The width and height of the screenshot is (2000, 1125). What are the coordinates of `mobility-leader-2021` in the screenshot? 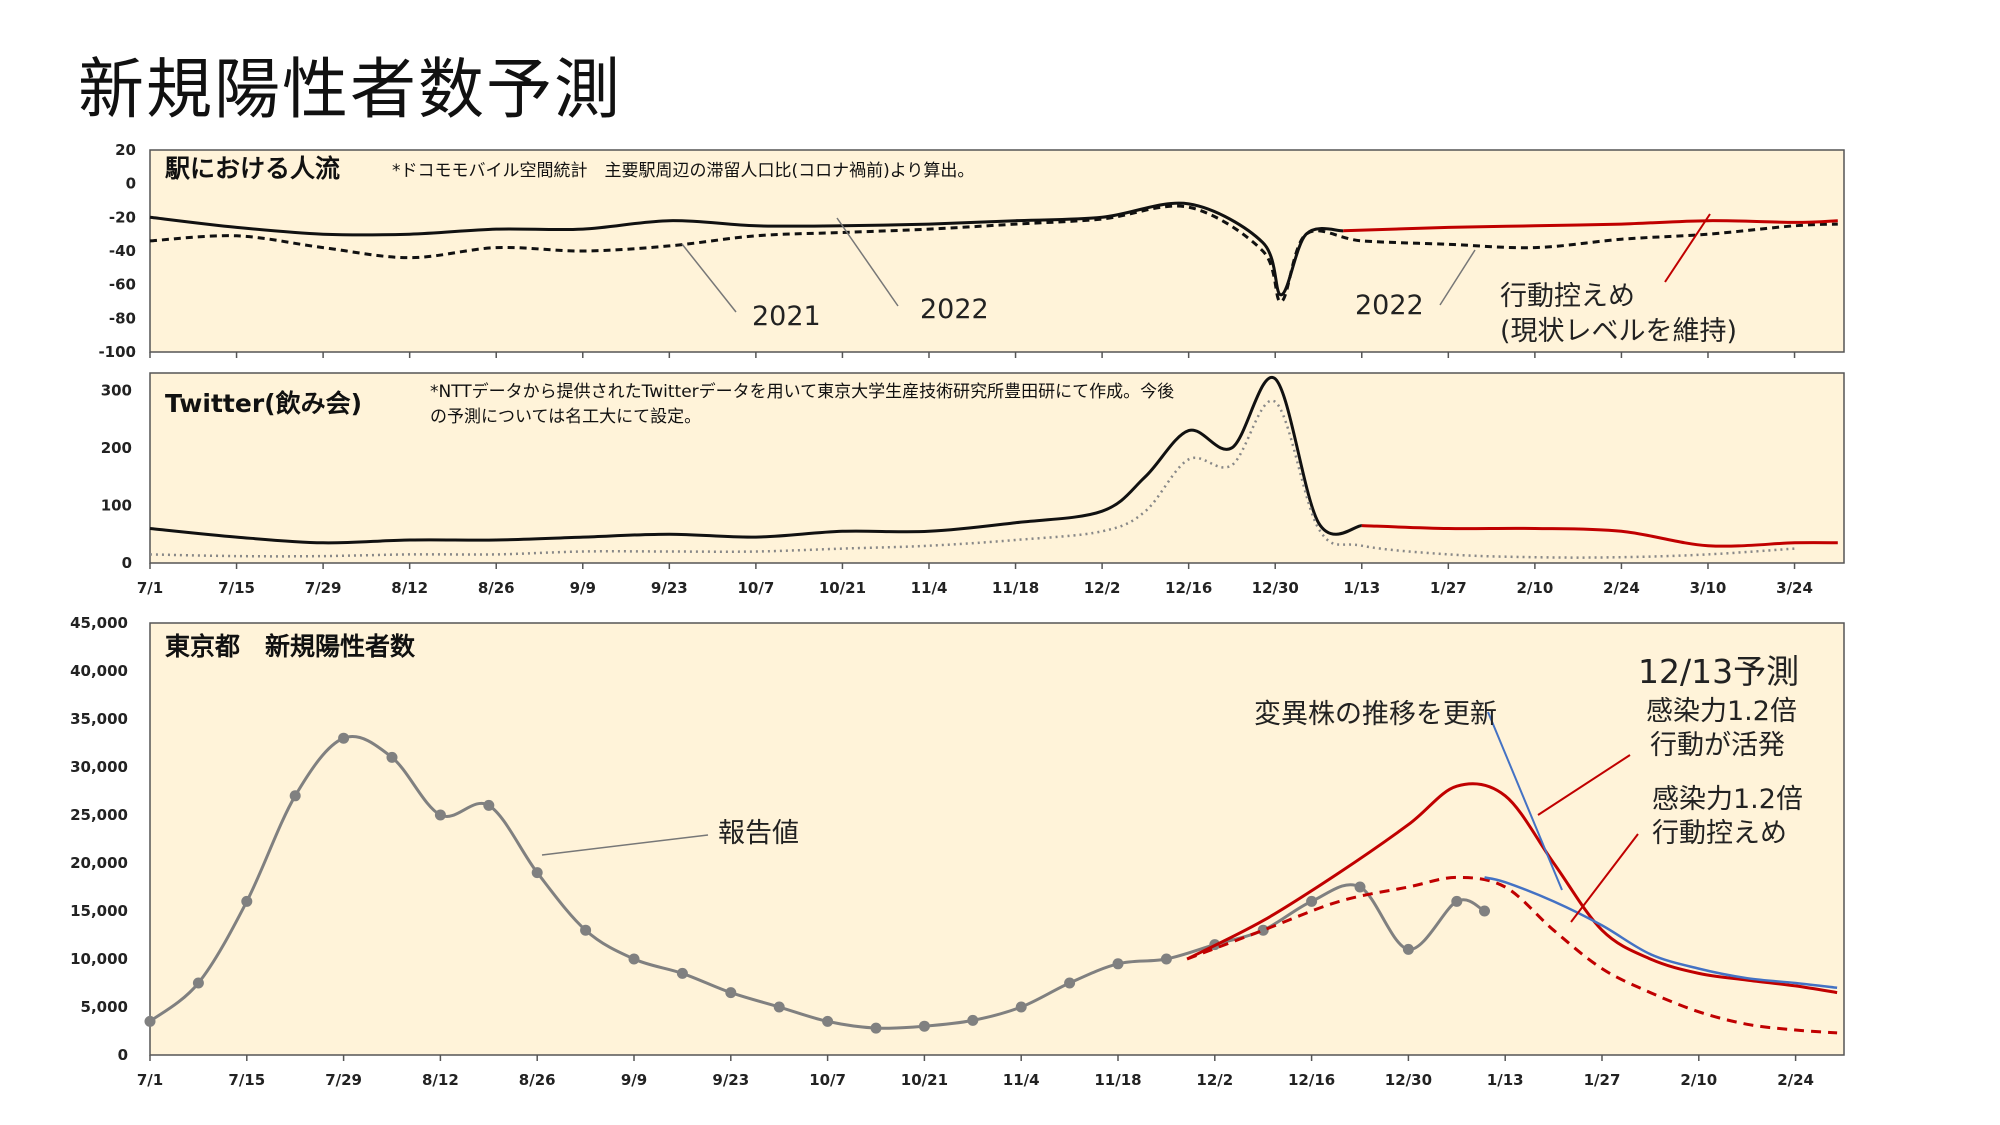 It's located at (709, 278).